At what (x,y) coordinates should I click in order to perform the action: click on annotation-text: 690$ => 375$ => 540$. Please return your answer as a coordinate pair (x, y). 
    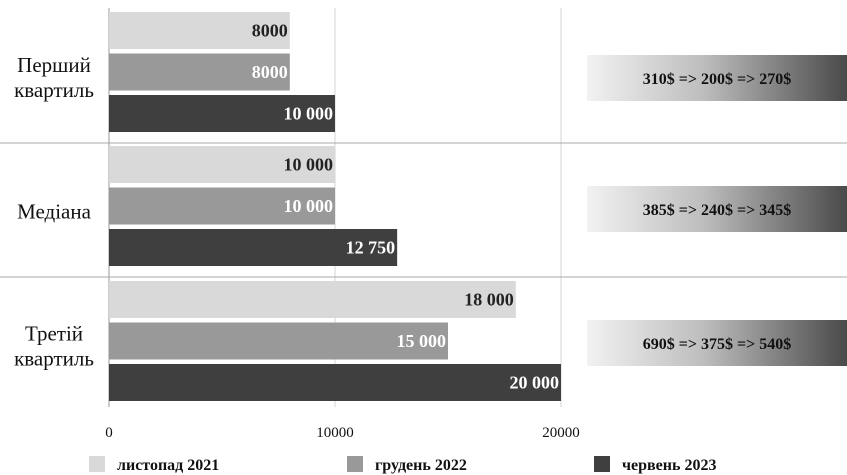
    Looking at the image, I should click on (717, 344).